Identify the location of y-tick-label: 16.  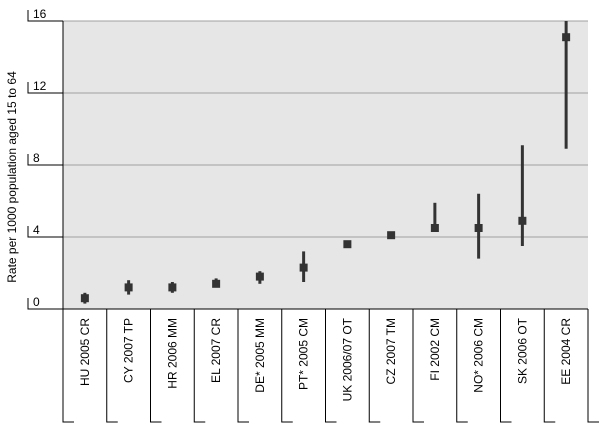
(40, 14).